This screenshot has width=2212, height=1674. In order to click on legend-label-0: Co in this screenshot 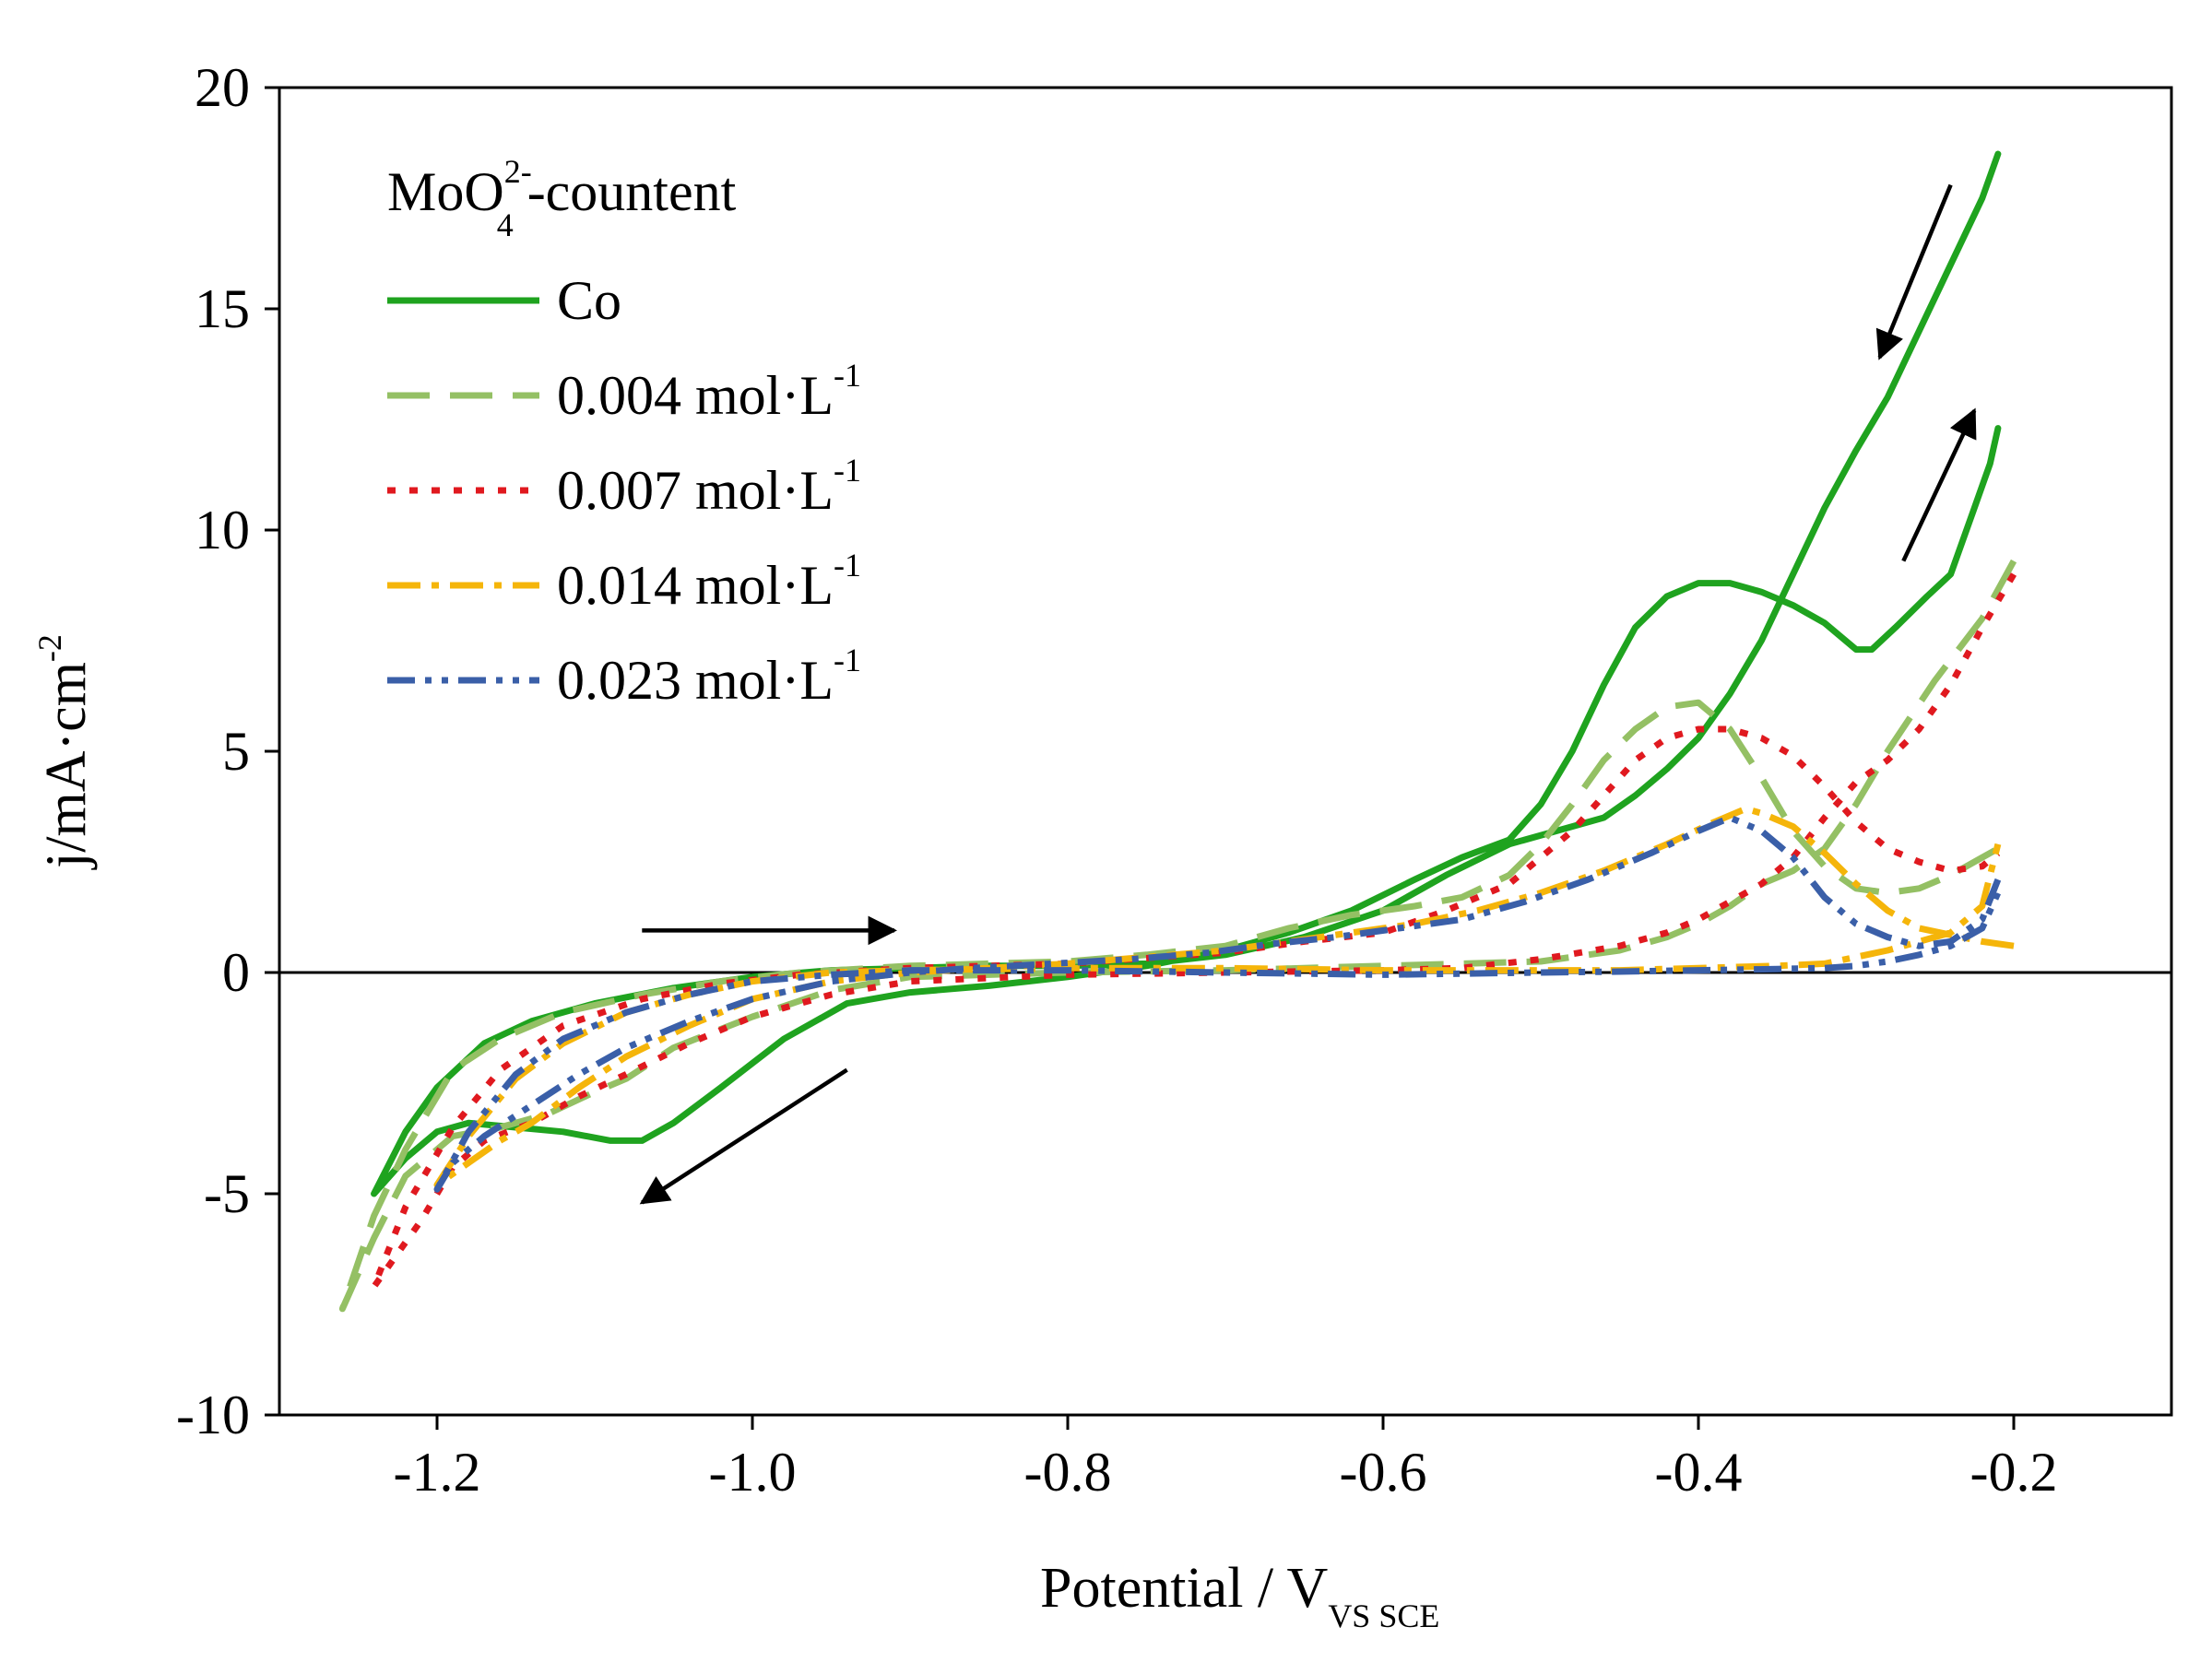, I will do `click(589, 301)`.